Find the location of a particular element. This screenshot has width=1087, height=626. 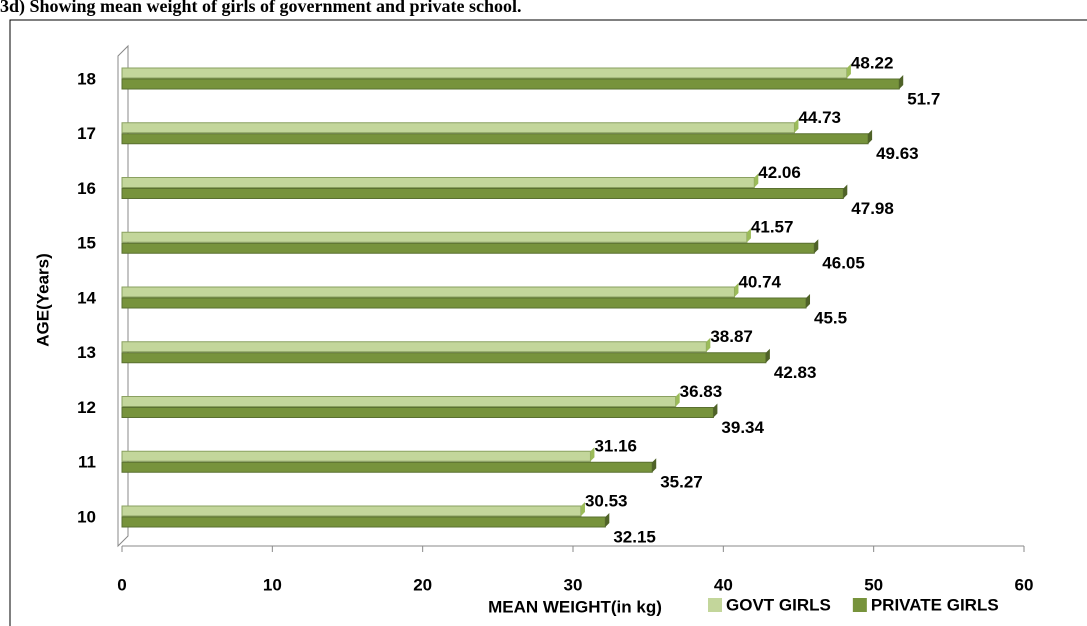

data-label: 45.5 is located at coordinates (830, 317).